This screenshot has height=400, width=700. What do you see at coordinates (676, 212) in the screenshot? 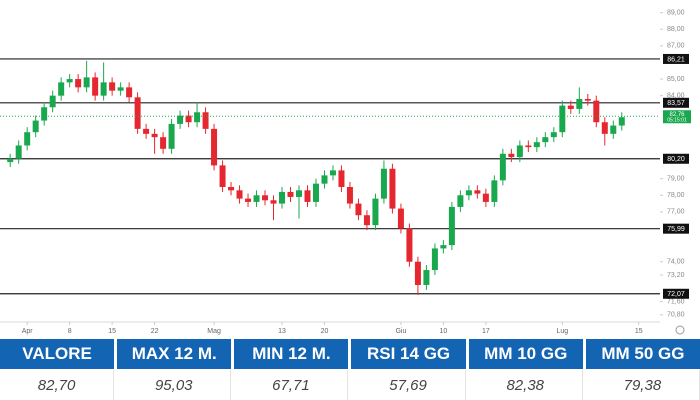
I see `y-tick-label: 77,00` at bounding box center [676, 212].